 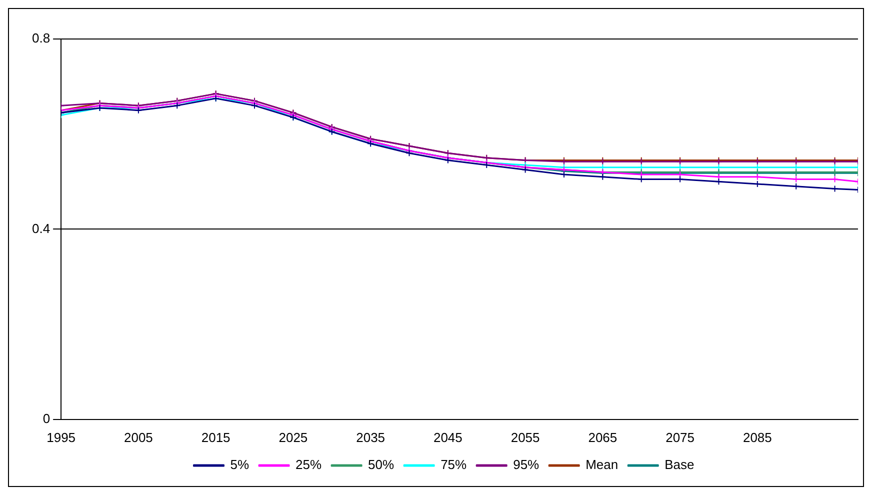 What do you see at coordinates (602, 464) in the screenshot?
I see `legend-label: Mean` at bounding box center [602, 464].